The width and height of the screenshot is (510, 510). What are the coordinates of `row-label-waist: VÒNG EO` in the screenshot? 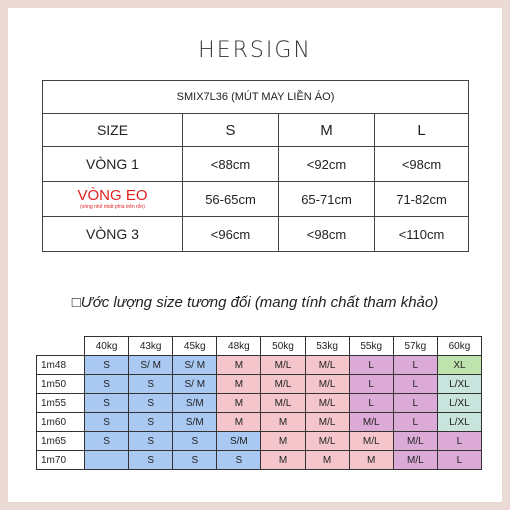 It's located at (112, 195).